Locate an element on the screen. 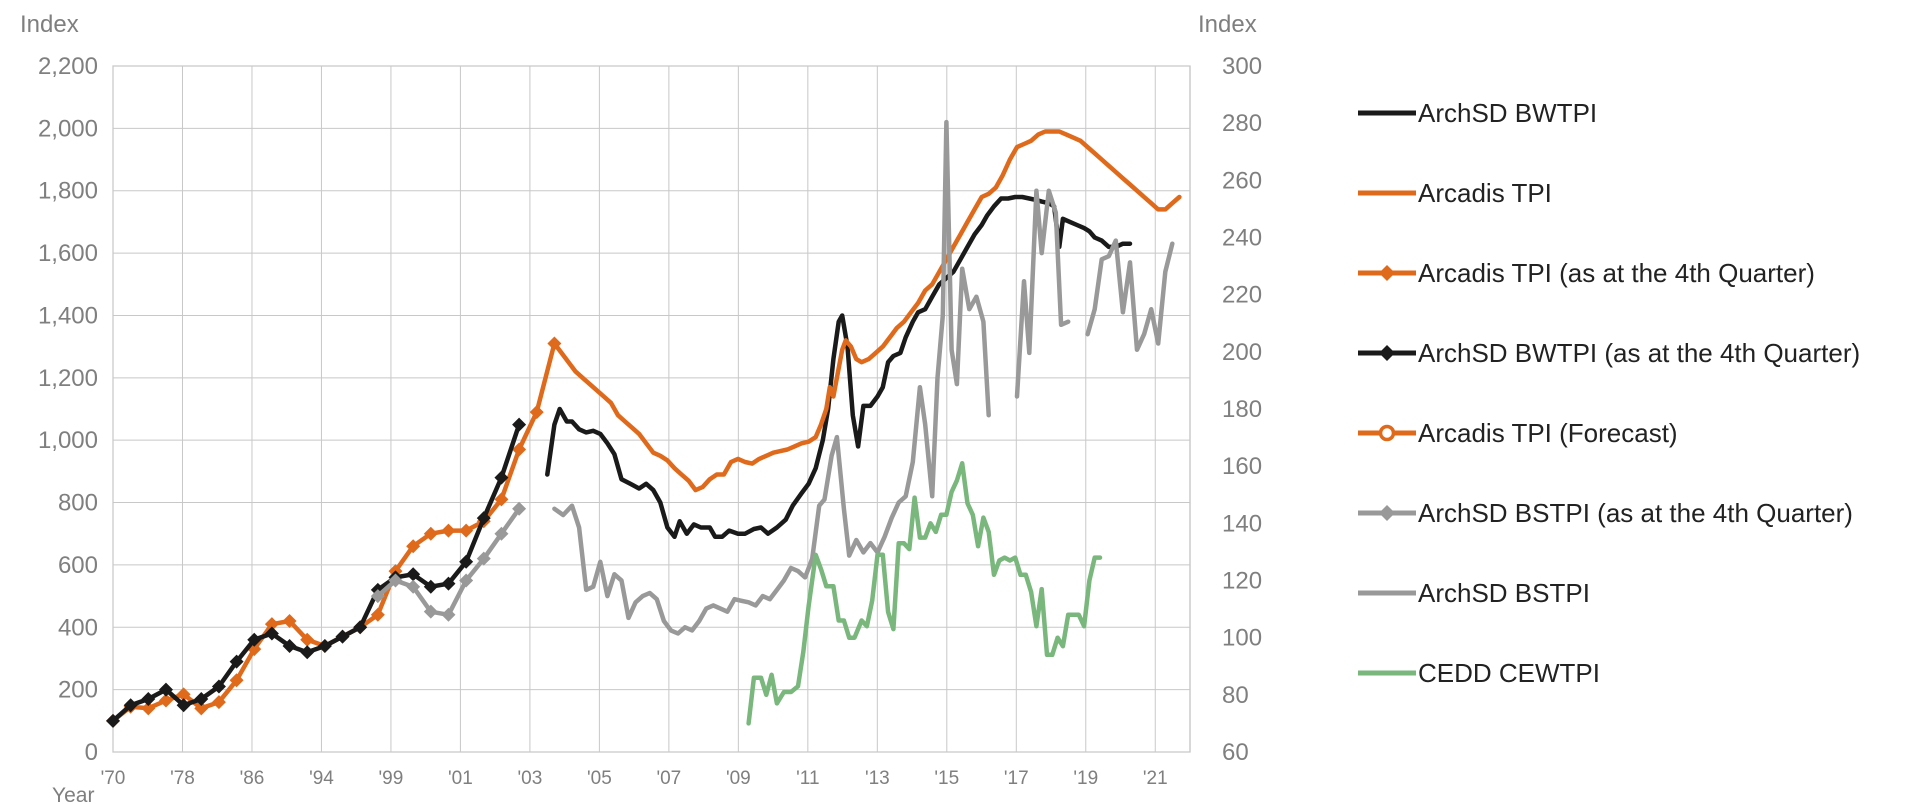 The width and height of the screenshot is (1914, 804). right-tick-label: 260 is located at coordinates (1242, 180).